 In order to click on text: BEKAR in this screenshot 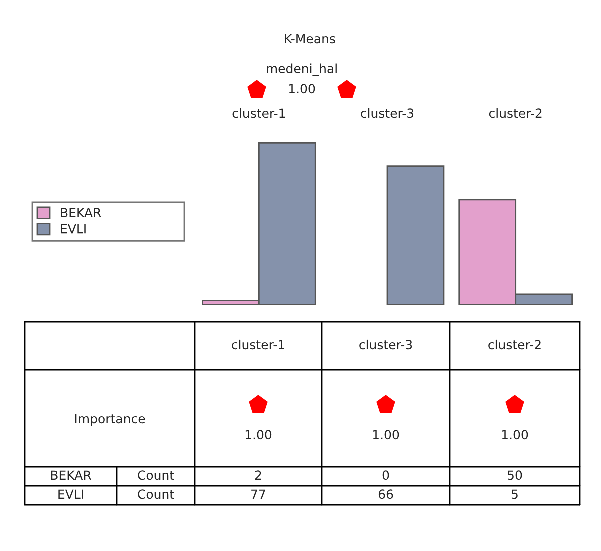, I will do `click(71, 475)`.